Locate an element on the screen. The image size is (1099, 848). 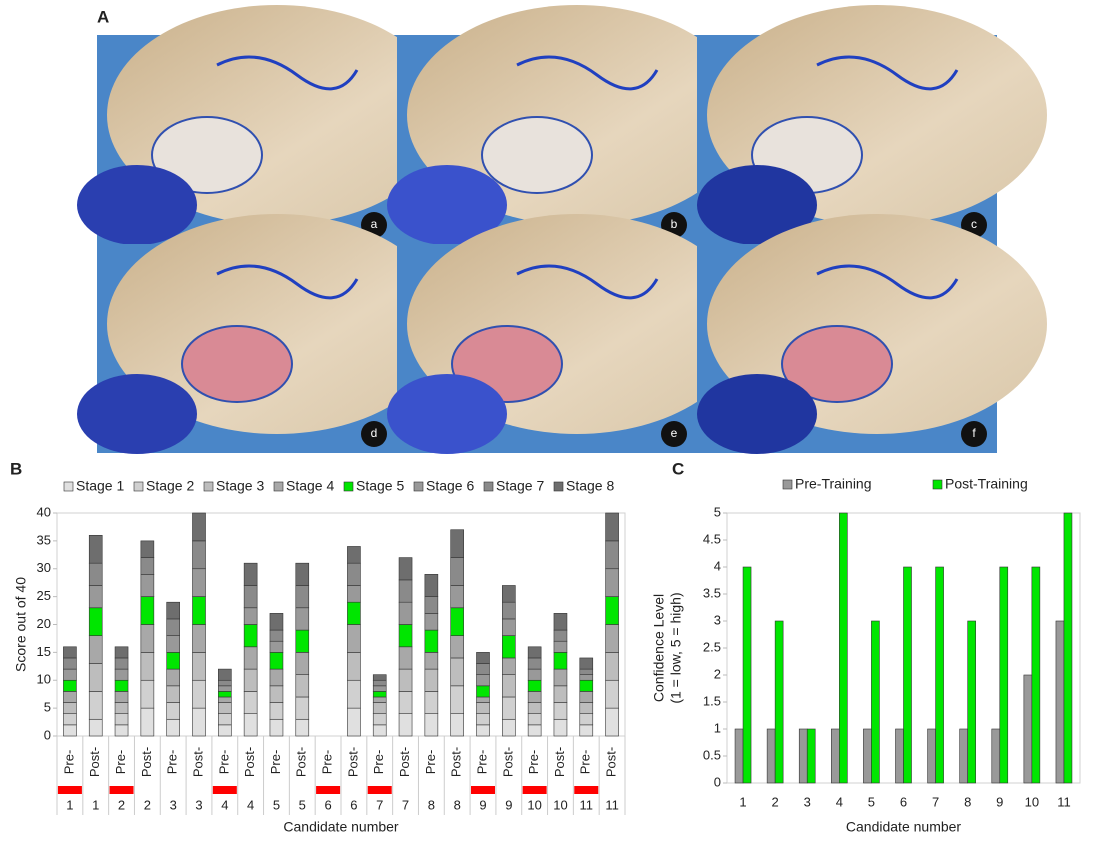
y-tick-label: 15 is located at coordinates (44, 651).